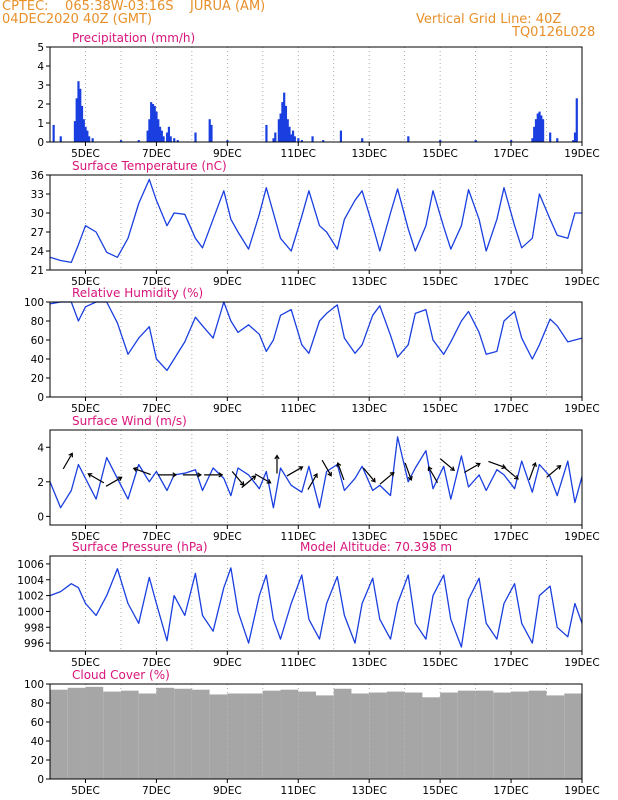  I want to click on y-tick-label: 1, so click(40, 124).